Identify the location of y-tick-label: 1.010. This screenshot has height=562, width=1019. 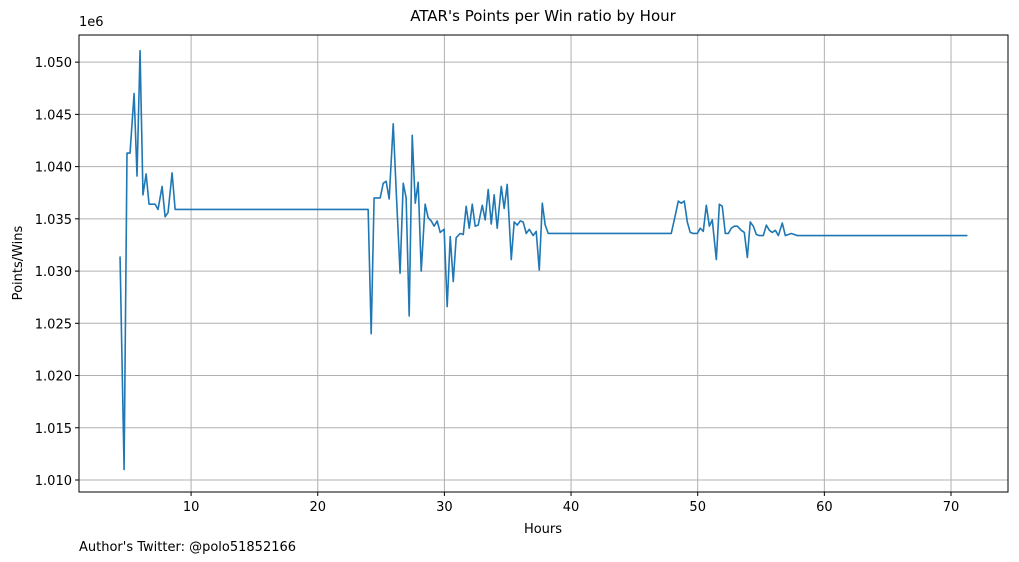
(53, 481).